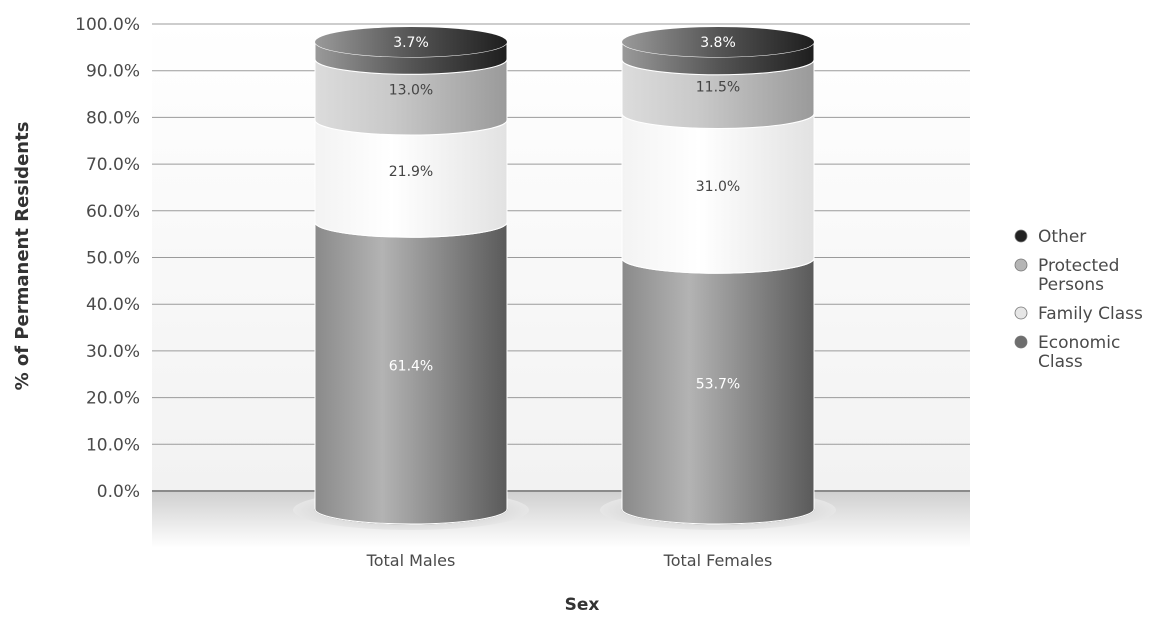 The height and width of the screenshot is (621, 1160). Describe the element at coordinates (118, 492) in the screenshot. I see `y-tick-label: 0.0%` at that location.